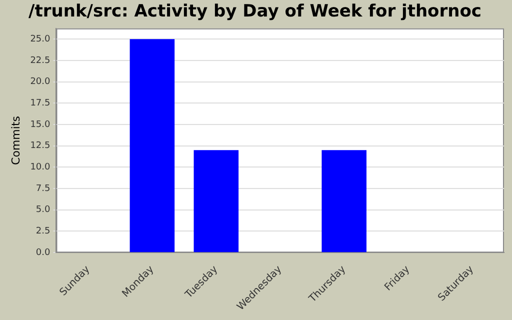 Image resolution: width=512 pixels, height=320 pixels. I want to click on y-tick-label: 12.5, so click(40, 146).